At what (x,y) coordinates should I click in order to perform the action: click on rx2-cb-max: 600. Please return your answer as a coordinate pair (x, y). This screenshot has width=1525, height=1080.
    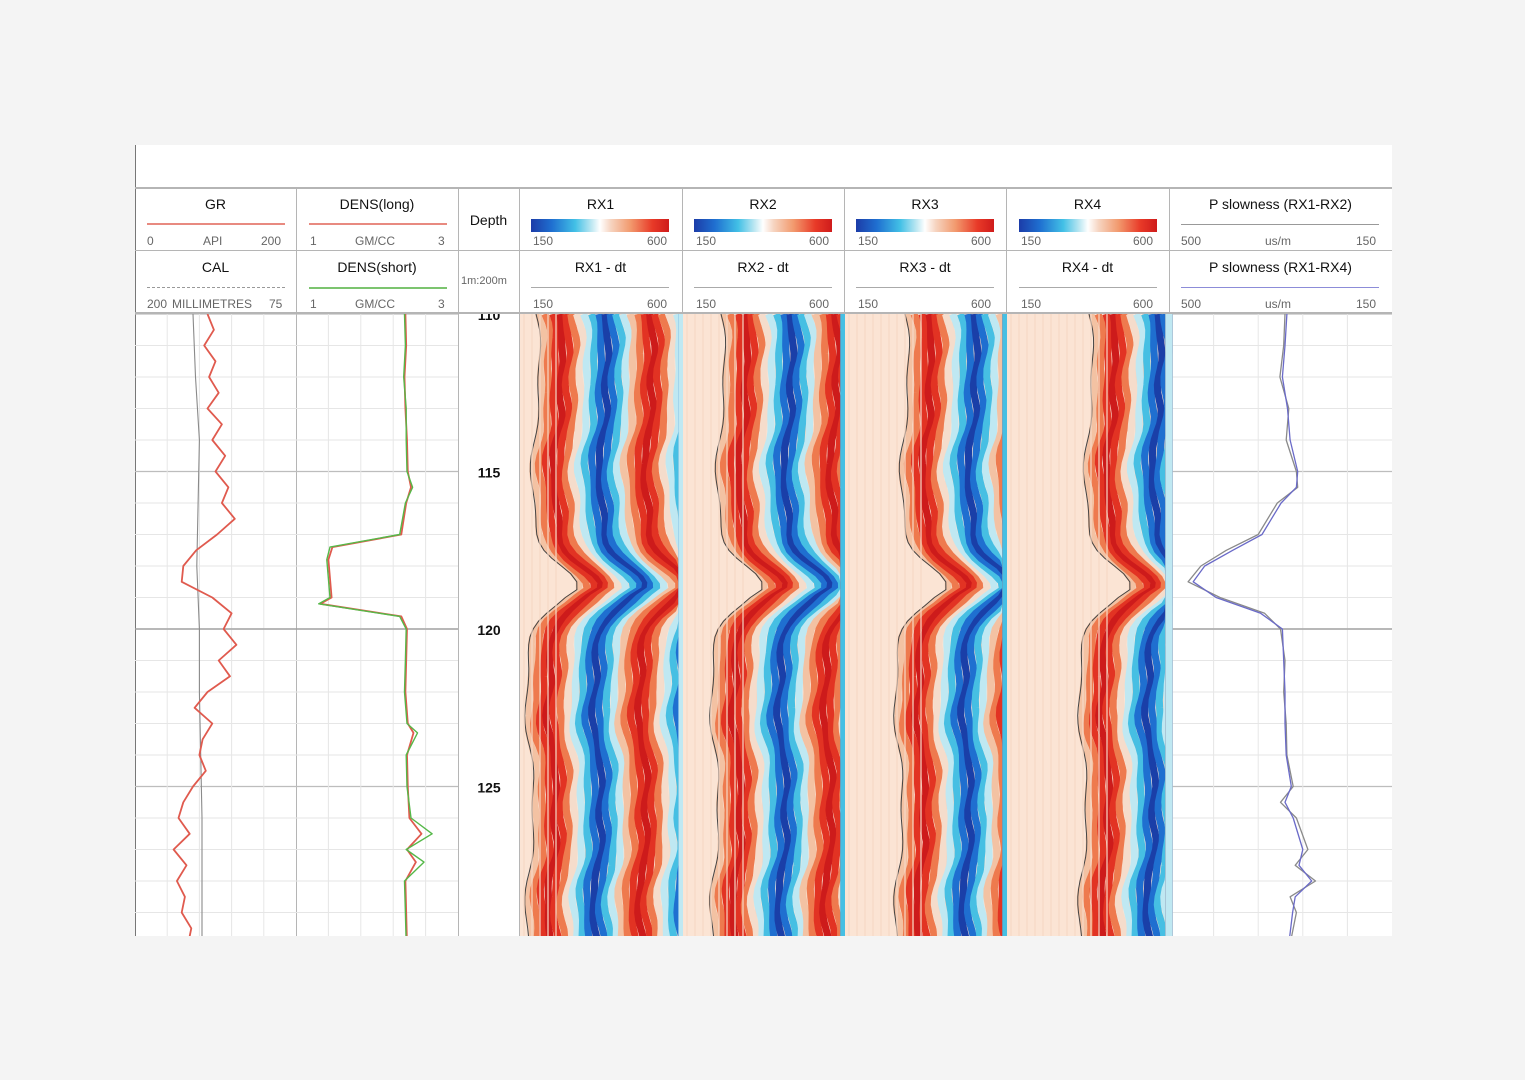
    Looking at the image, I should click on (819, 241).